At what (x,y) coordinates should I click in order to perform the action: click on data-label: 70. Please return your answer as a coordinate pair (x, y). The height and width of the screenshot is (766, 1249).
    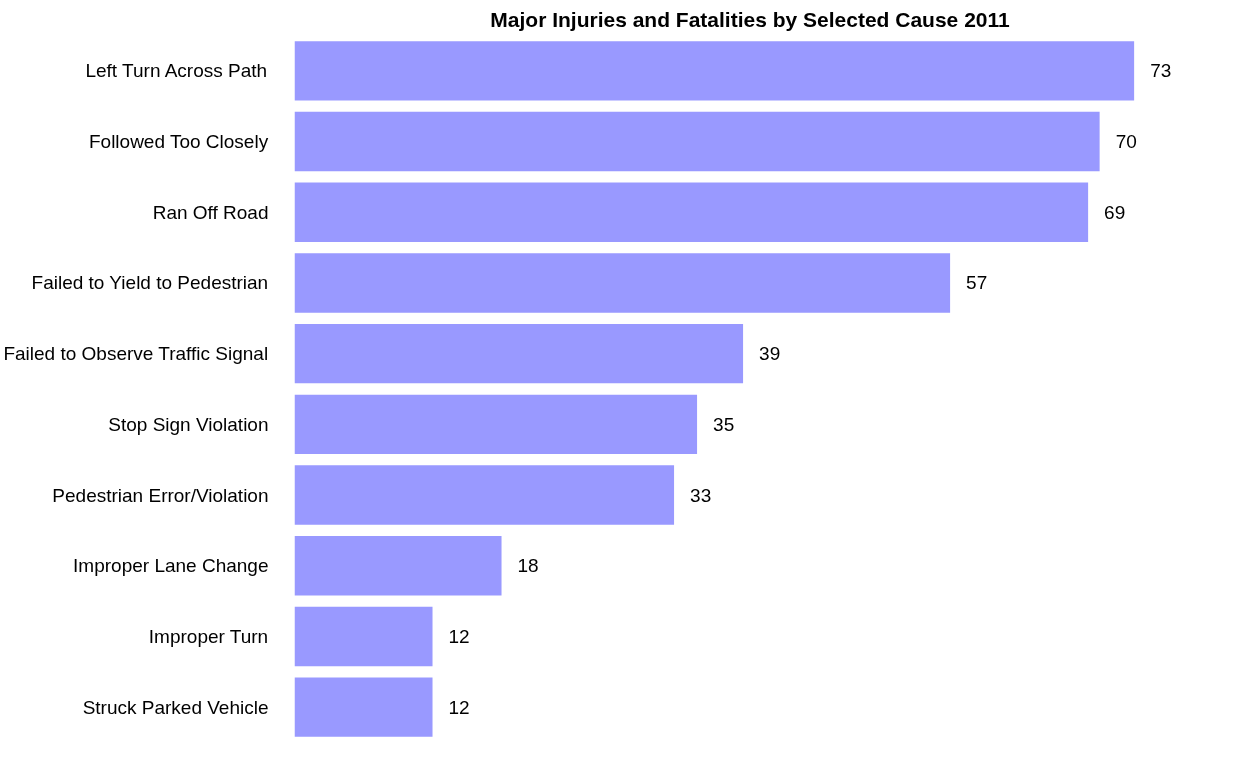
    Looking at the image, I should click on (1126, 142).